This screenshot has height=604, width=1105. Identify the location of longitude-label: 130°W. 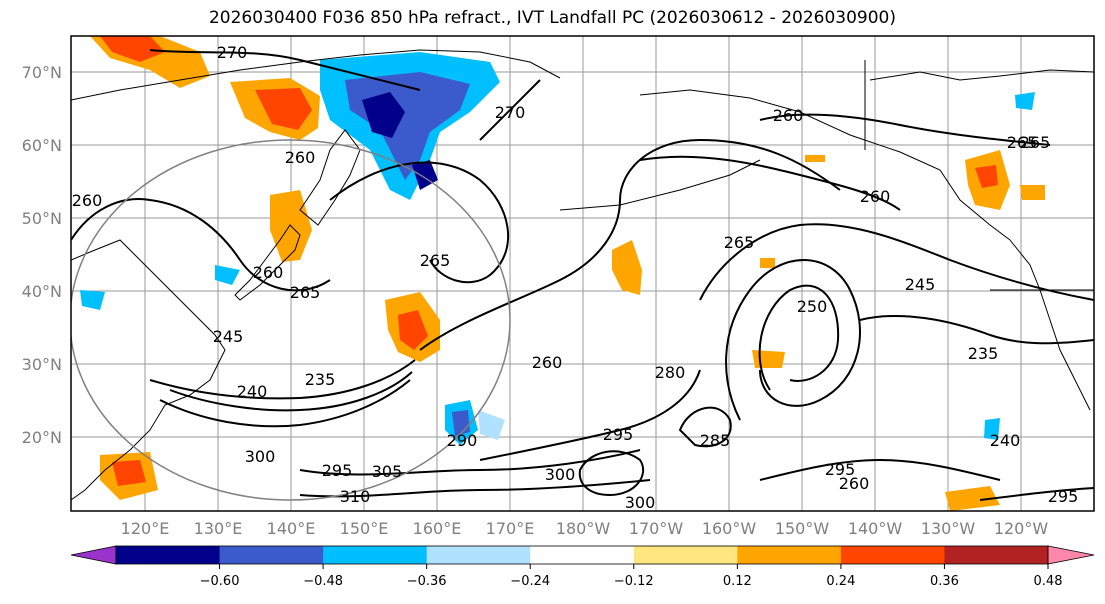
(948, 528).